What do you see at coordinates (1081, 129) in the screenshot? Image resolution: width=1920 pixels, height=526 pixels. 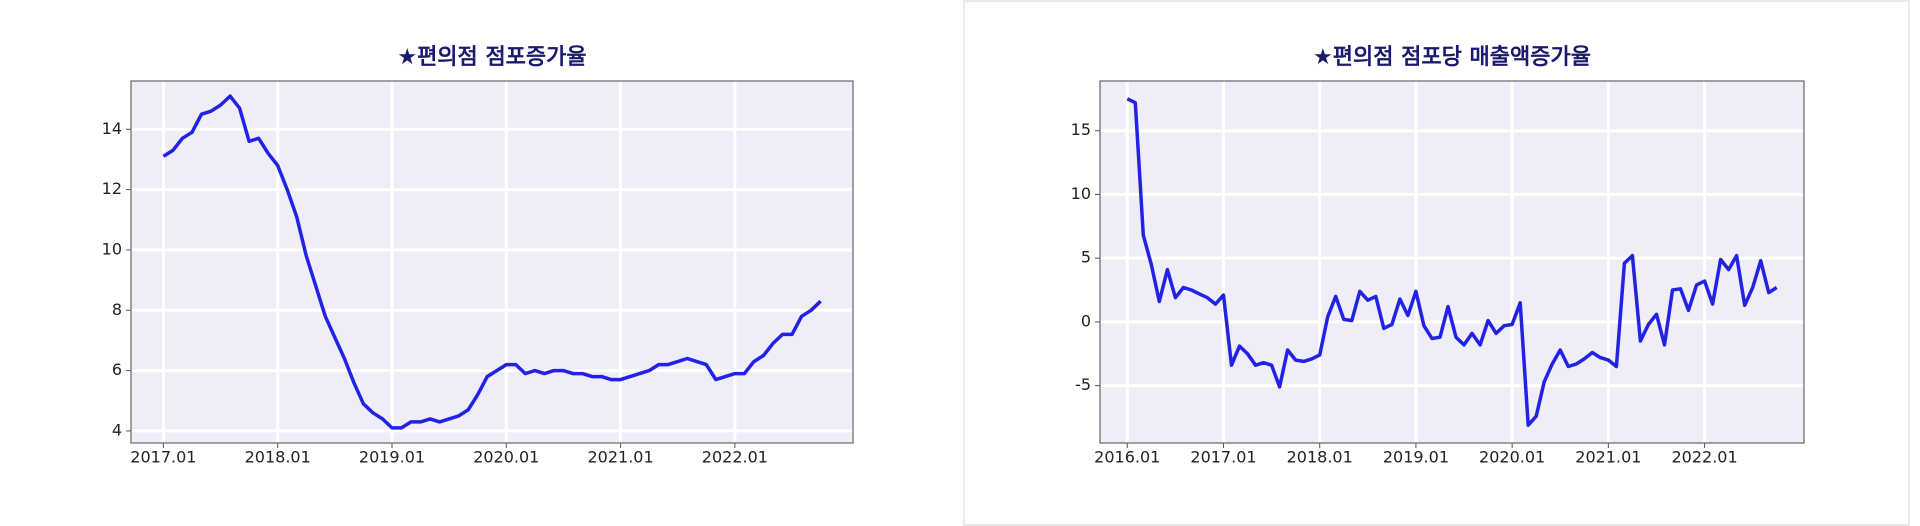 I see `y-tick-label: 15` at bounding box center [1081, 129].